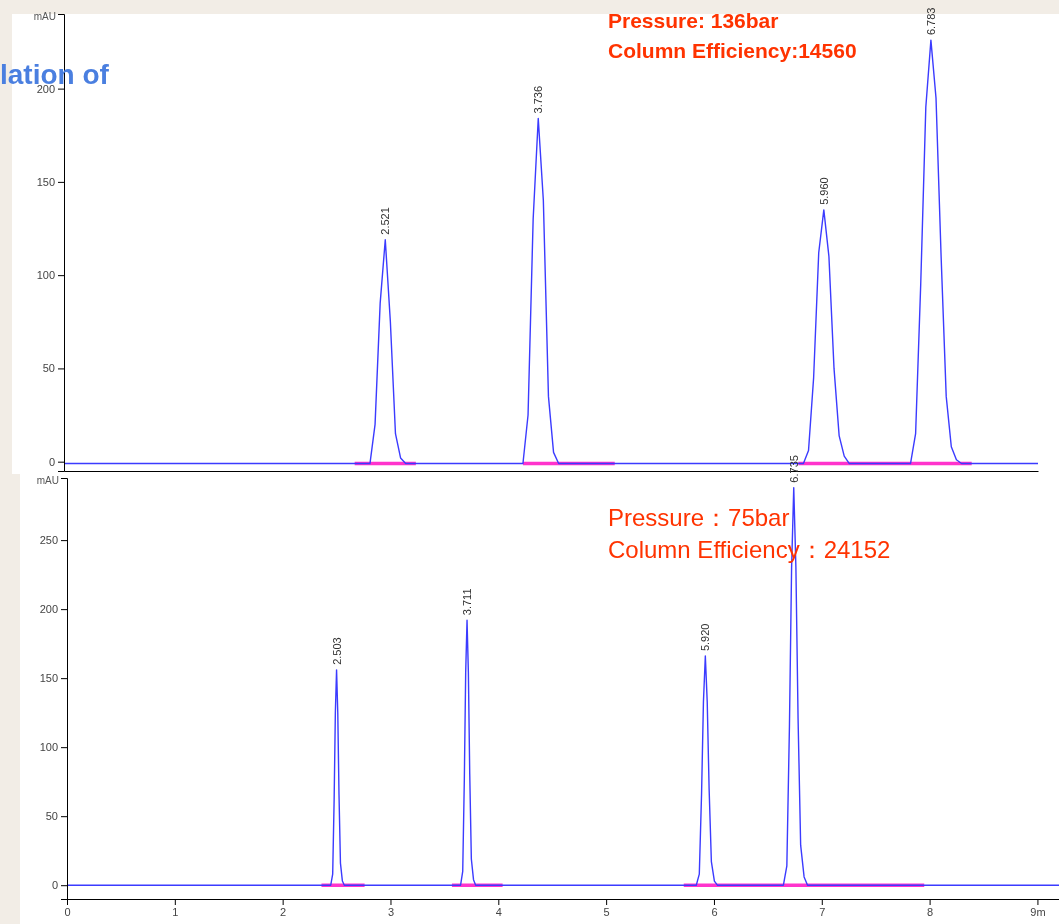  What do you see at coordinates (175, 911) in the screenshot?
I see `x-tick-label: 1` at bounding box center [175, 911].